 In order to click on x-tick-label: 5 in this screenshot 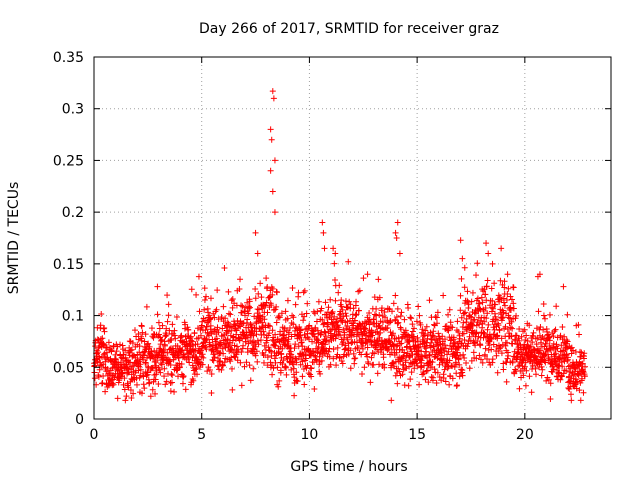, I will do `click(201, 435)`.